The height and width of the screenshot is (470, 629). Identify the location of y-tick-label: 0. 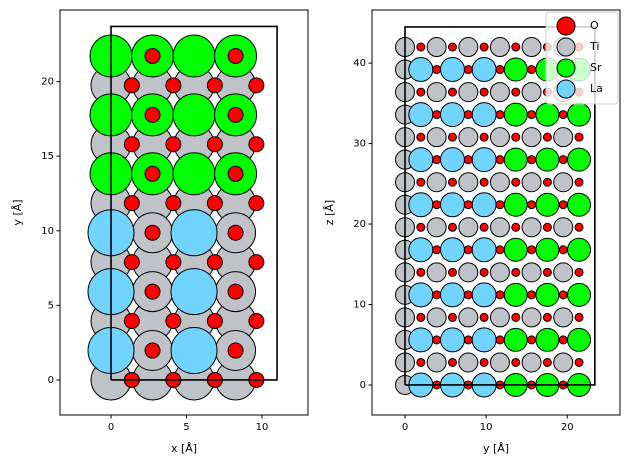
(363, 385).